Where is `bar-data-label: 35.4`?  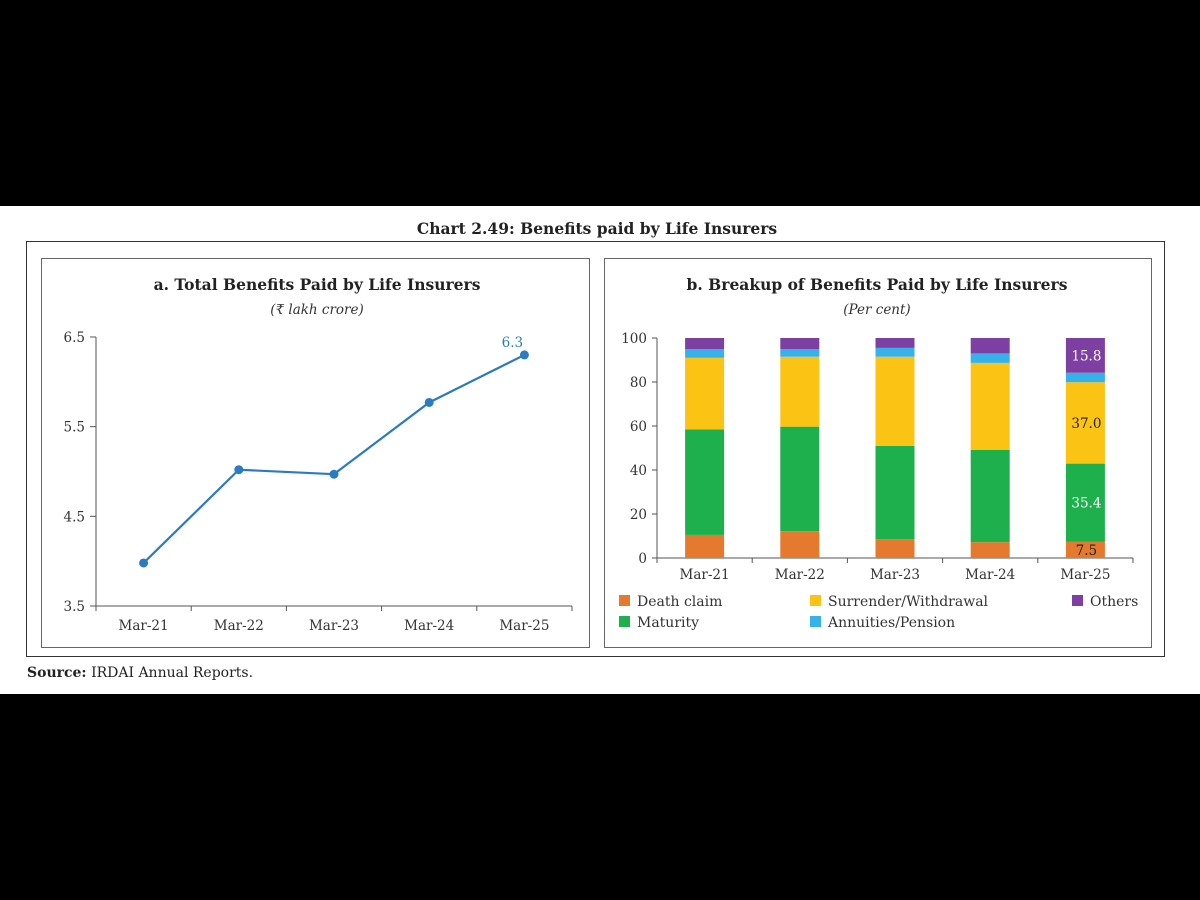 bar-data-label: 35.4 is located at coordinates (1086, 504).